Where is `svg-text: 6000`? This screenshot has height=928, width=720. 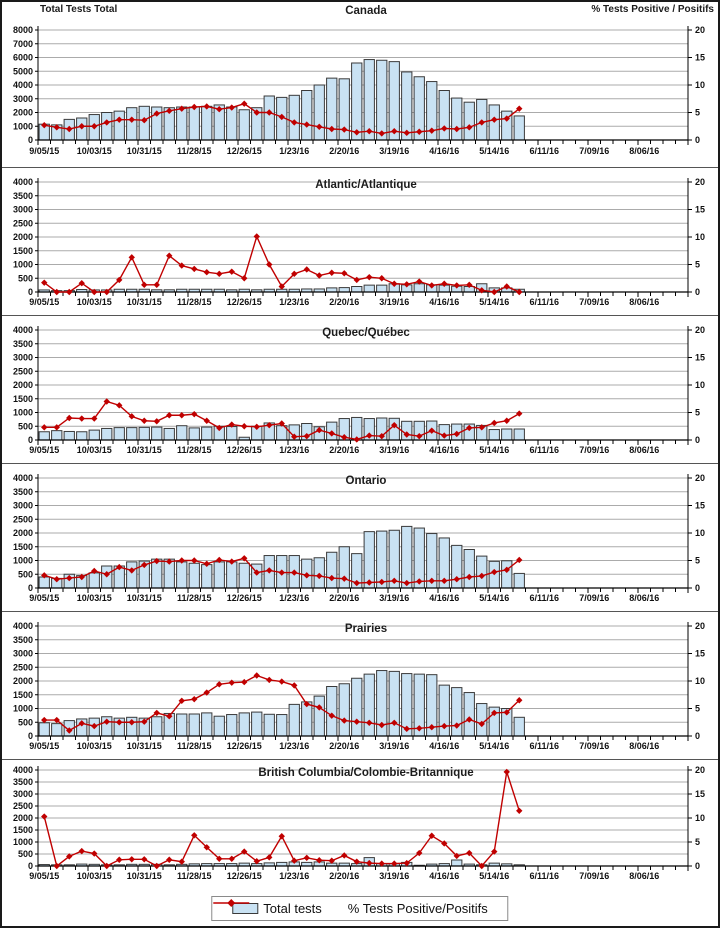 svg-text: 6000 is located at coordinates (23, 58).